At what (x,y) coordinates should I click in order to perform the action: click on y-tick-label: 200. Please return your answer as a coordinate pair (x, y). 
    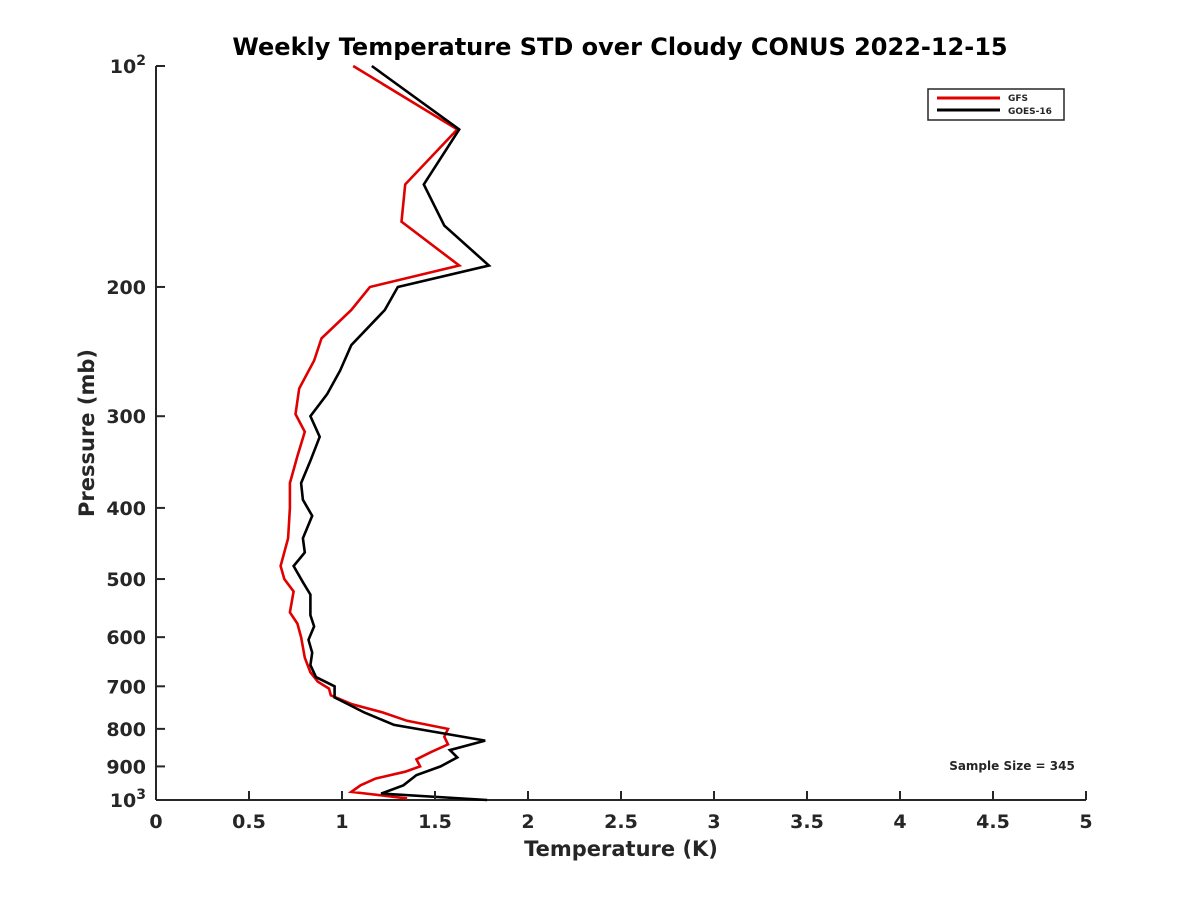
    Looking at the image, I should click on (126, 288).